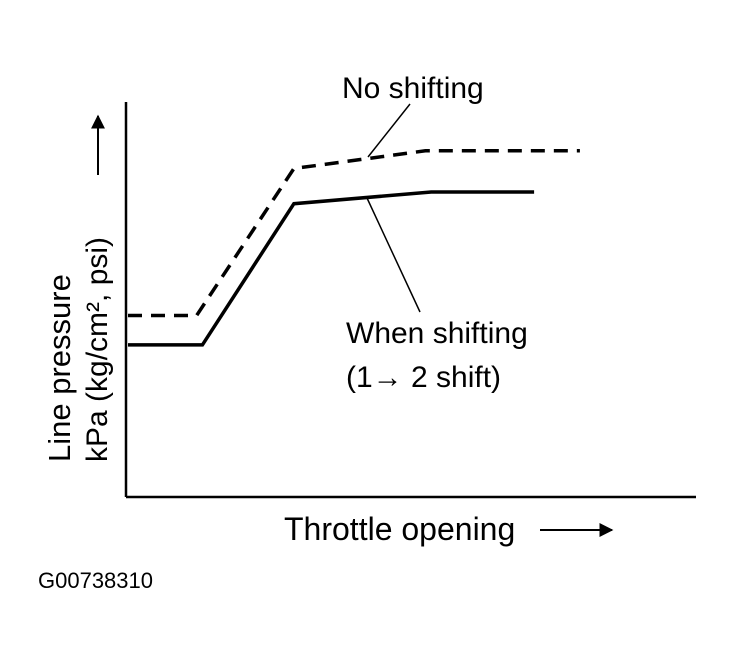 This screenshot has height=666, width=732. I want to click on figure-id: G00738310, so click(95, 580).